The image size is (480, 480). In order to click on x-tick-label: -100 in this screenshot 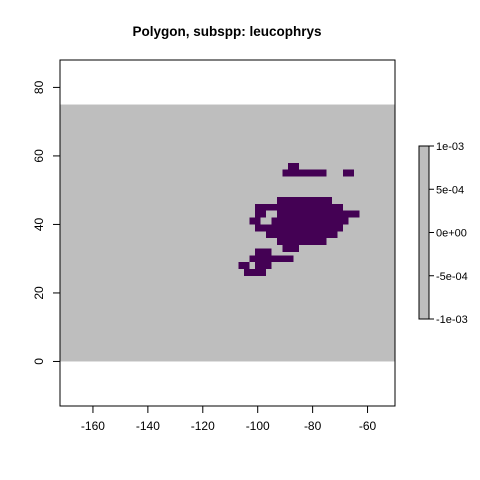, I will do `click(258, 426)`.